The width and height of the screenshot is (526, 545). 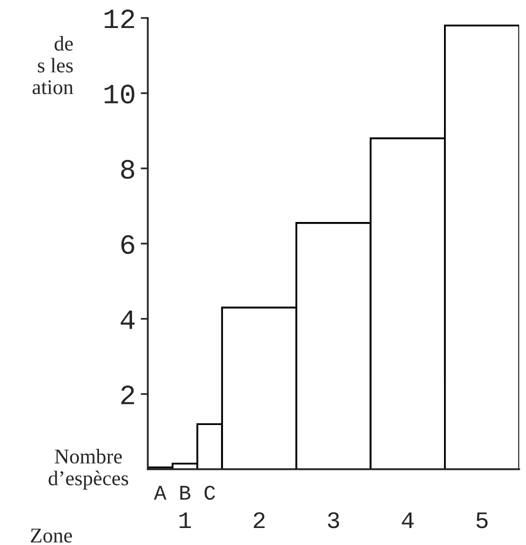 What do you see at coordinates (185, 520) in the screenshot?
I see `x-tick-label: 1` at bounding box center [185, 520].